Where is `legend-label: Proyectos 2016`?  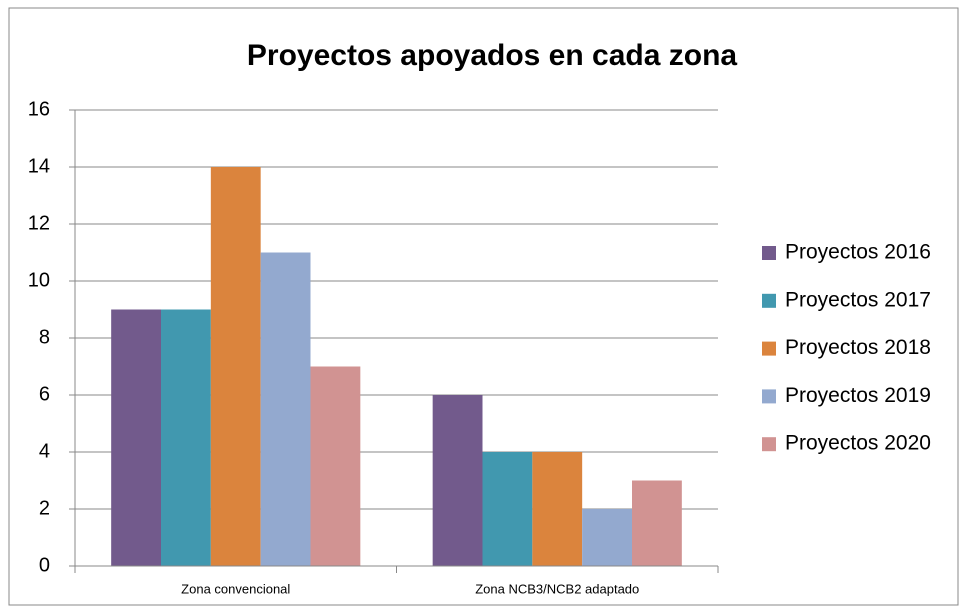 legend-label: Proyectos 2016 is located at coordinates (858, 252).